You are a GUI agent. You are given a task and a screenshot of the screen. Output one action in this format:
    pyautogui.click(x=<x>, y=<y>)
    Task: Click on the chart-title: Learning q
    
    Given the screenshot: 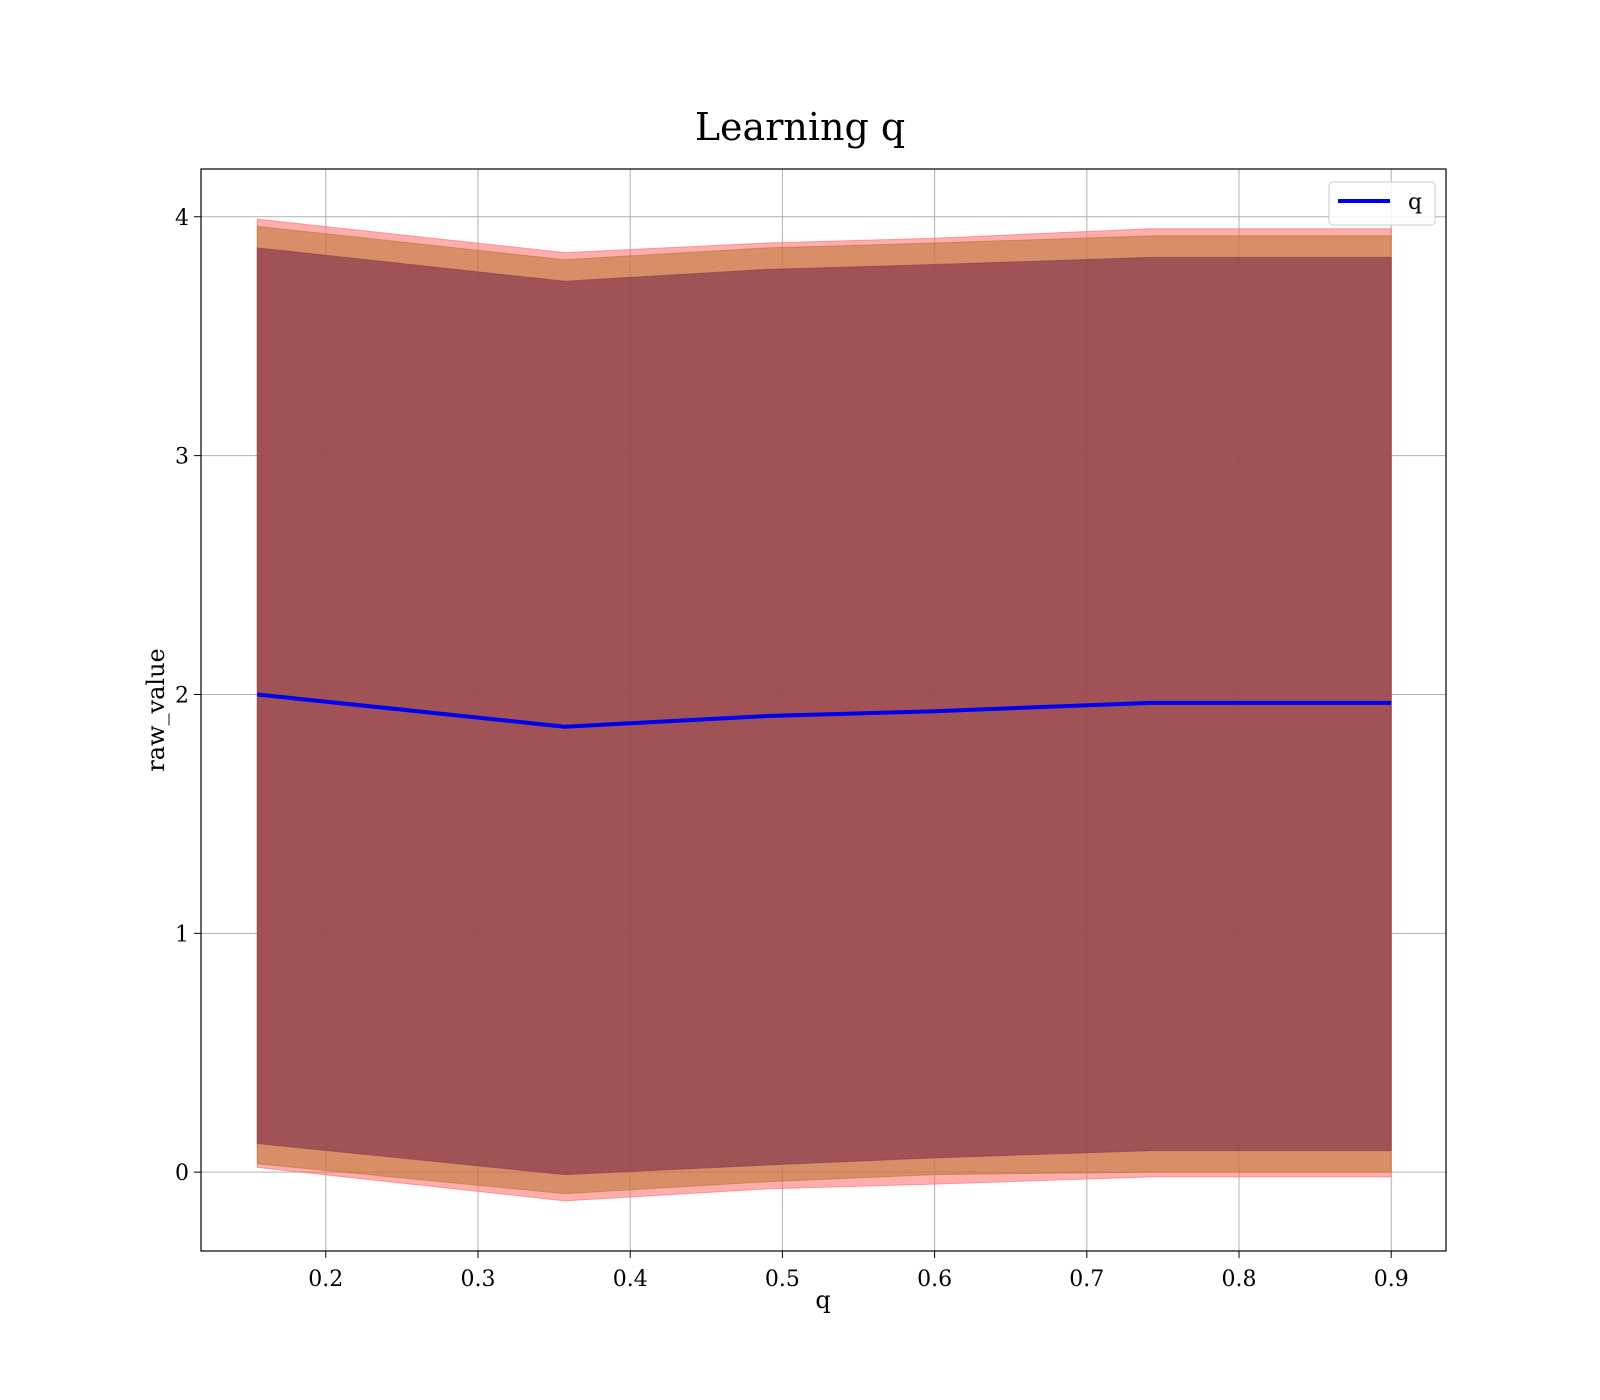 What is the action you would take?
    pyautogui.click(x=800, y=127)
    